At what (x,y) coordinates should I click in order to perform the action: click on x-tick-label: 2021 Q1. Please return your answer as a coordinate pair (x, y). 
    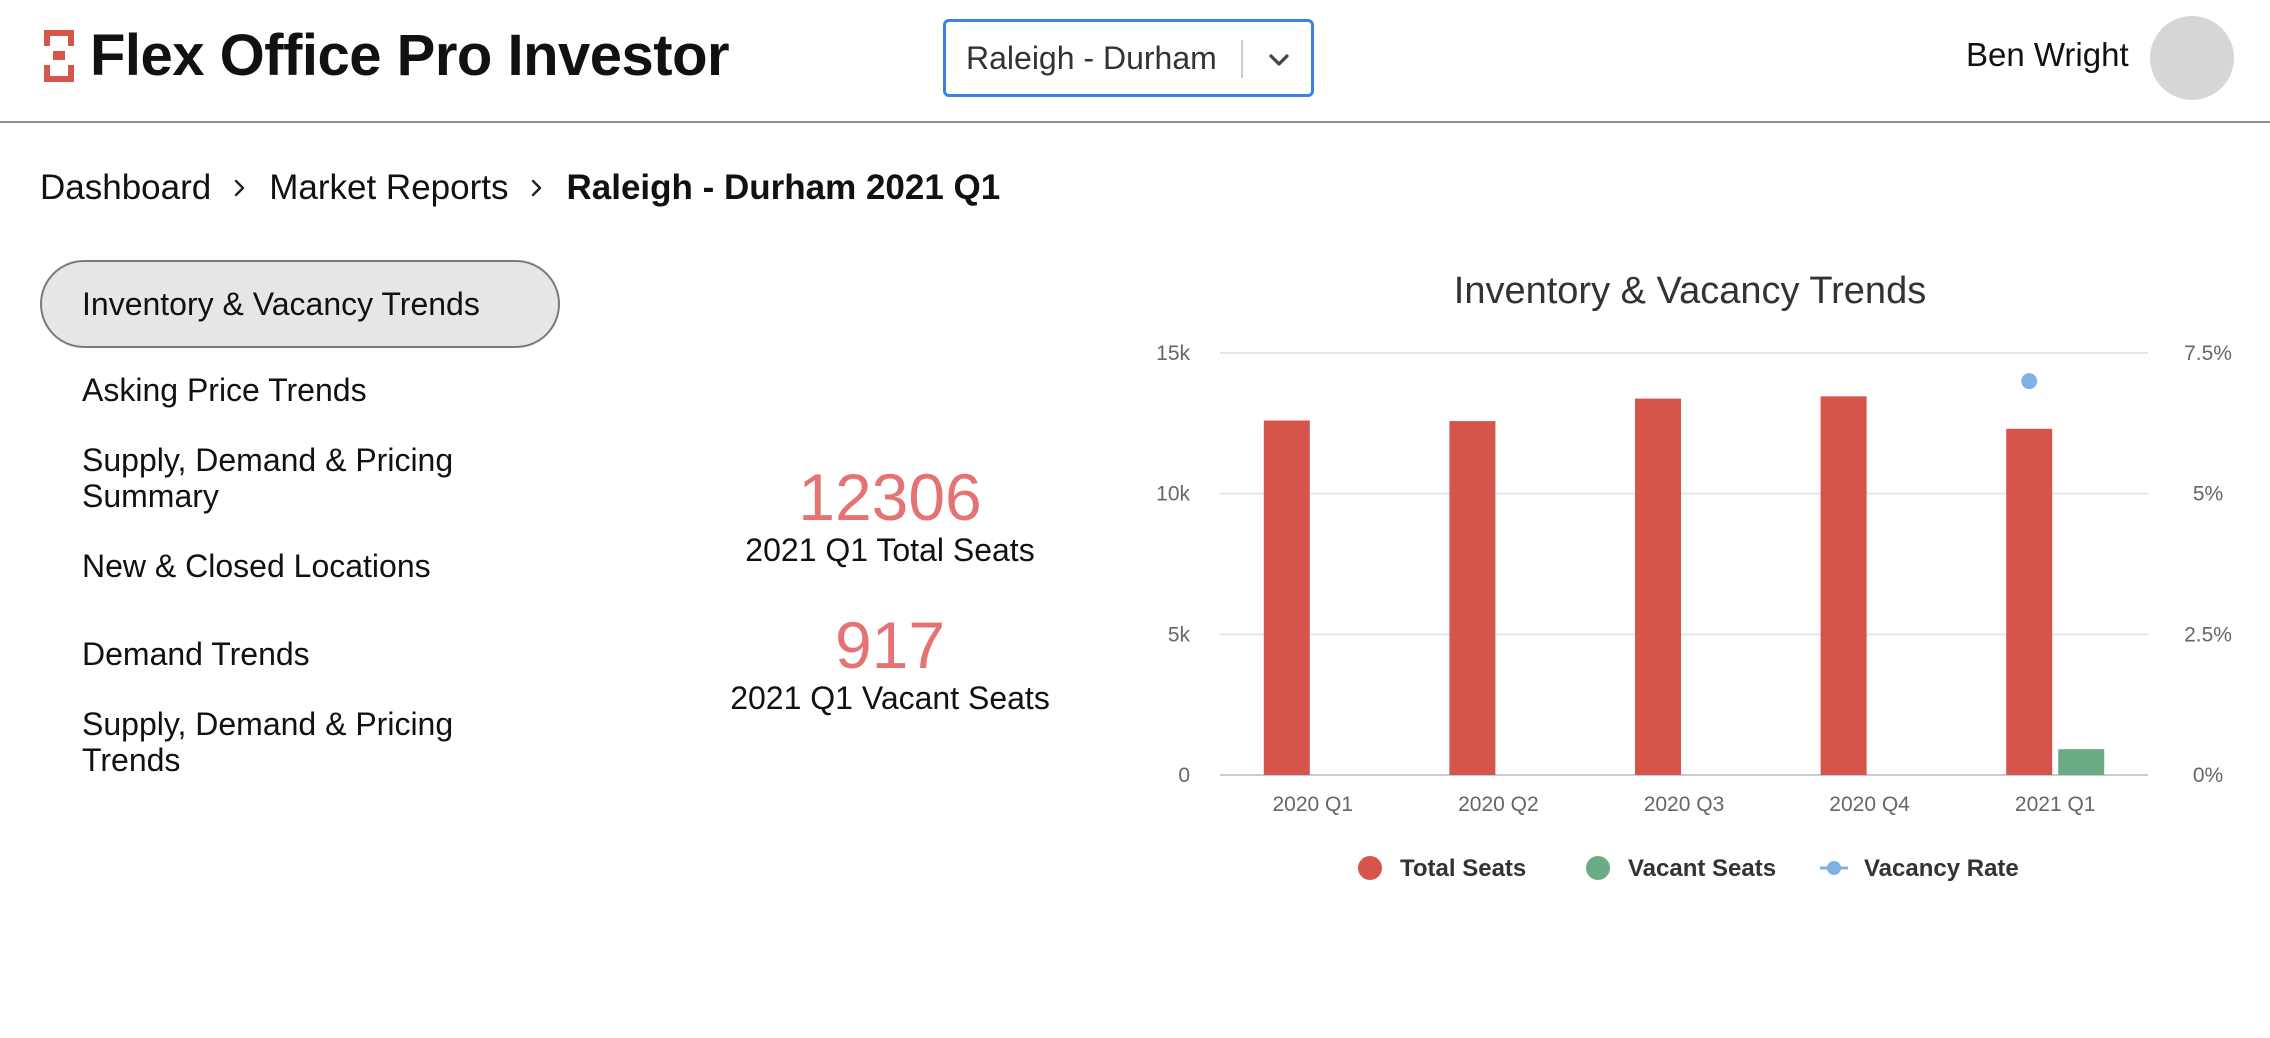
    Looking at the image, I should click on (2055, 804).